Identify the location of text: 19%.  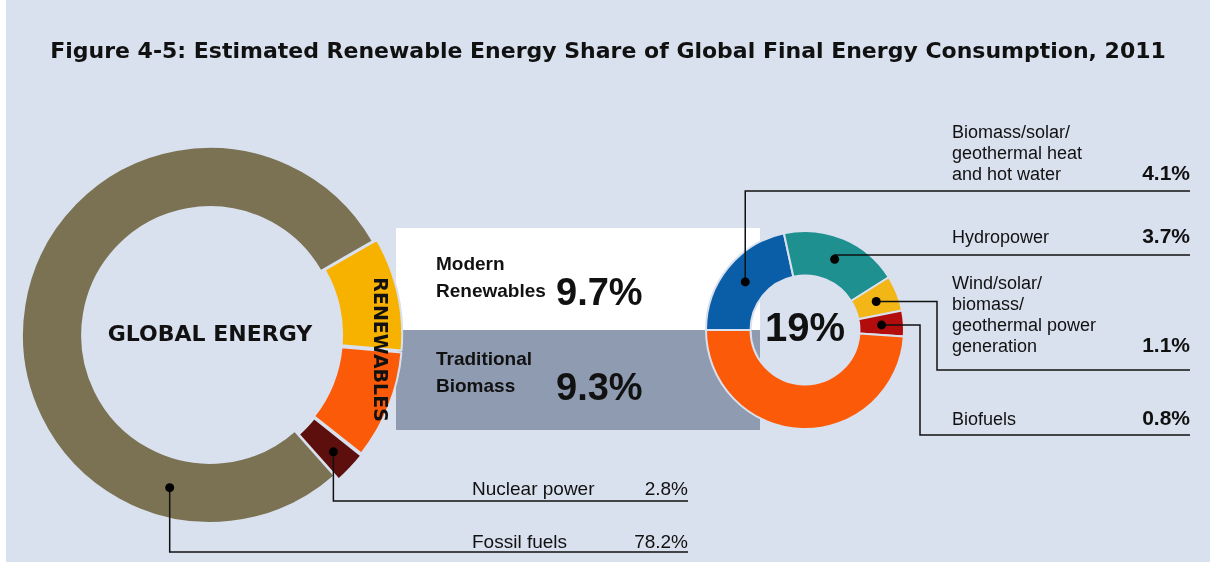
(805, 327).